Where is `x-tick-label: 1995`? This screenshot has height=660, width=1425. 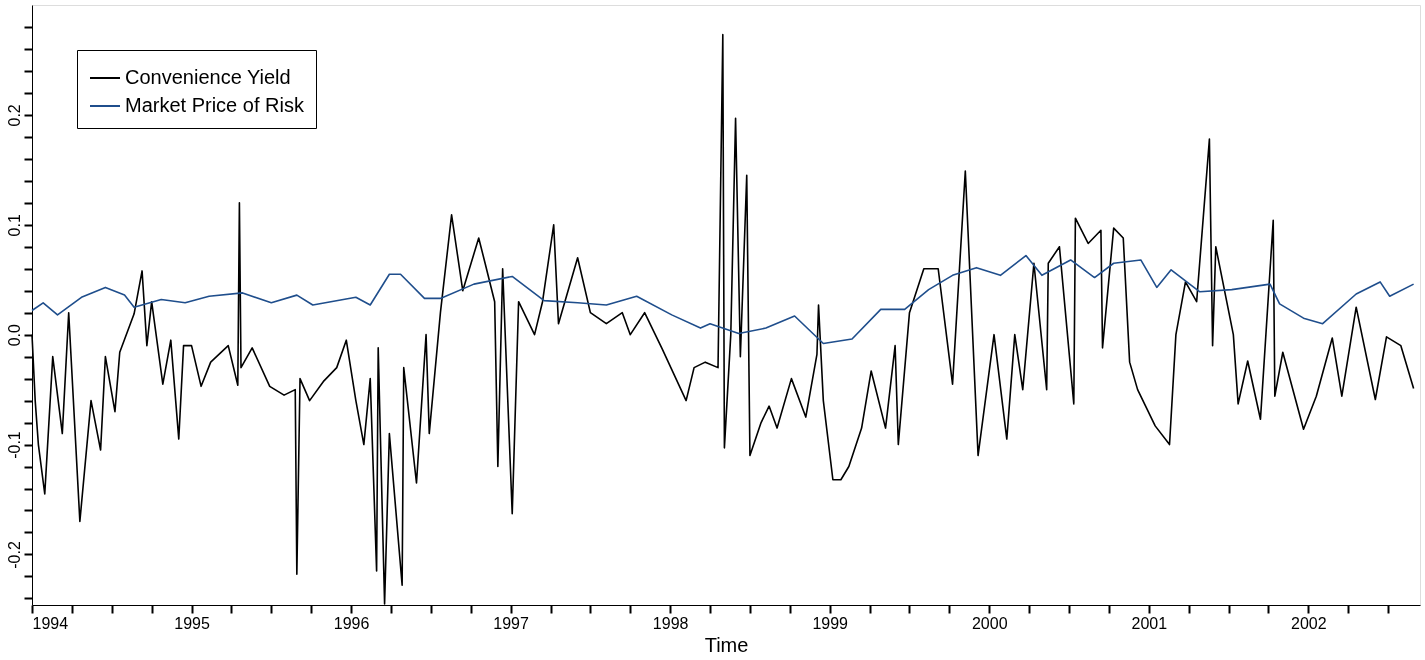
x-tick-label: 1995 is located at coordinates (192, 623).